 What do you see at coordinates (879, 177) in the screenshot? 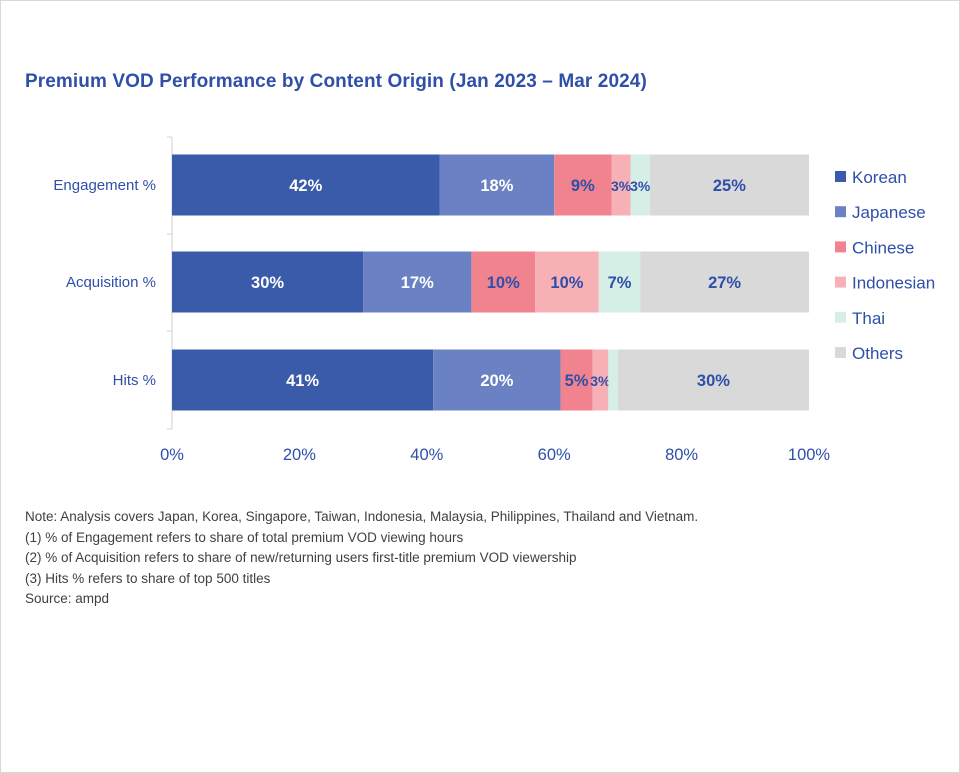
I see `legend-label: Korean` at bounding box center [879, 177].